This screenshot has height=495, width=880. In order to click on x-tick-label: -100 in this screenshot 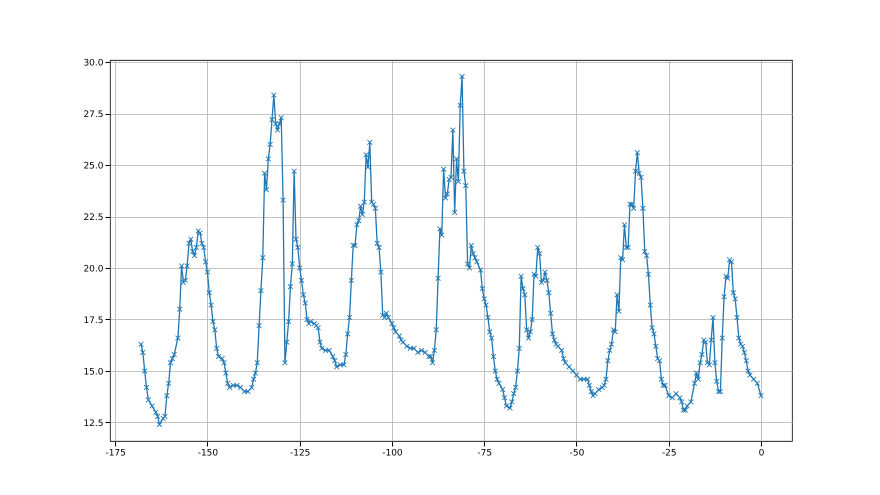, I will do `click(392, 453)`.